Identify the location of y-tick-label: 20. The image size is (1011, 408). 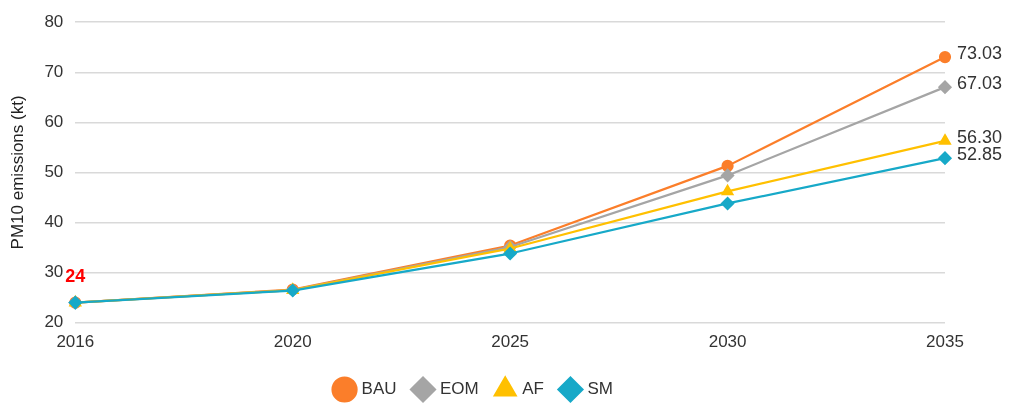
(54, 322).